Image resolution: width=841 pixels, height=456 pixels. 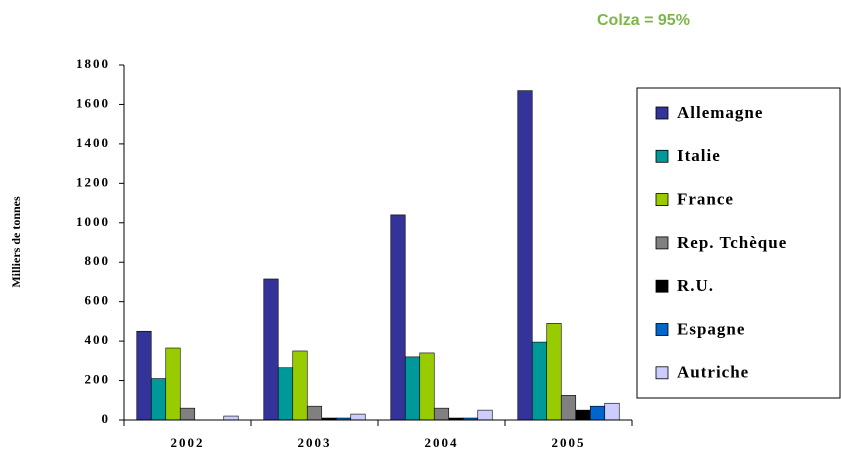 I want to click on y-axis-label: Milliers de tonnes, so click(x=16, y=242).